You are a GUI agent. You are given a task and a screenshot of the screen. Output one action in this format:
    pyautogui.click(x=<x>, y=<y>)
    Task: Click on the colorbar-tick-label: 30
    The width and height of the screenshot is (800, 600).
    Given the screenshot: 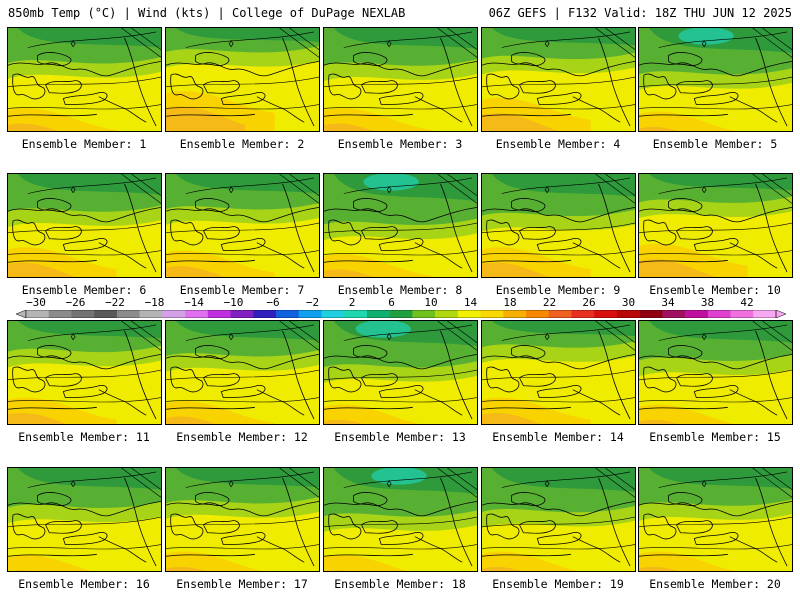 What is the action you would take?
    pyautogui.click(x=628, y=302)
    